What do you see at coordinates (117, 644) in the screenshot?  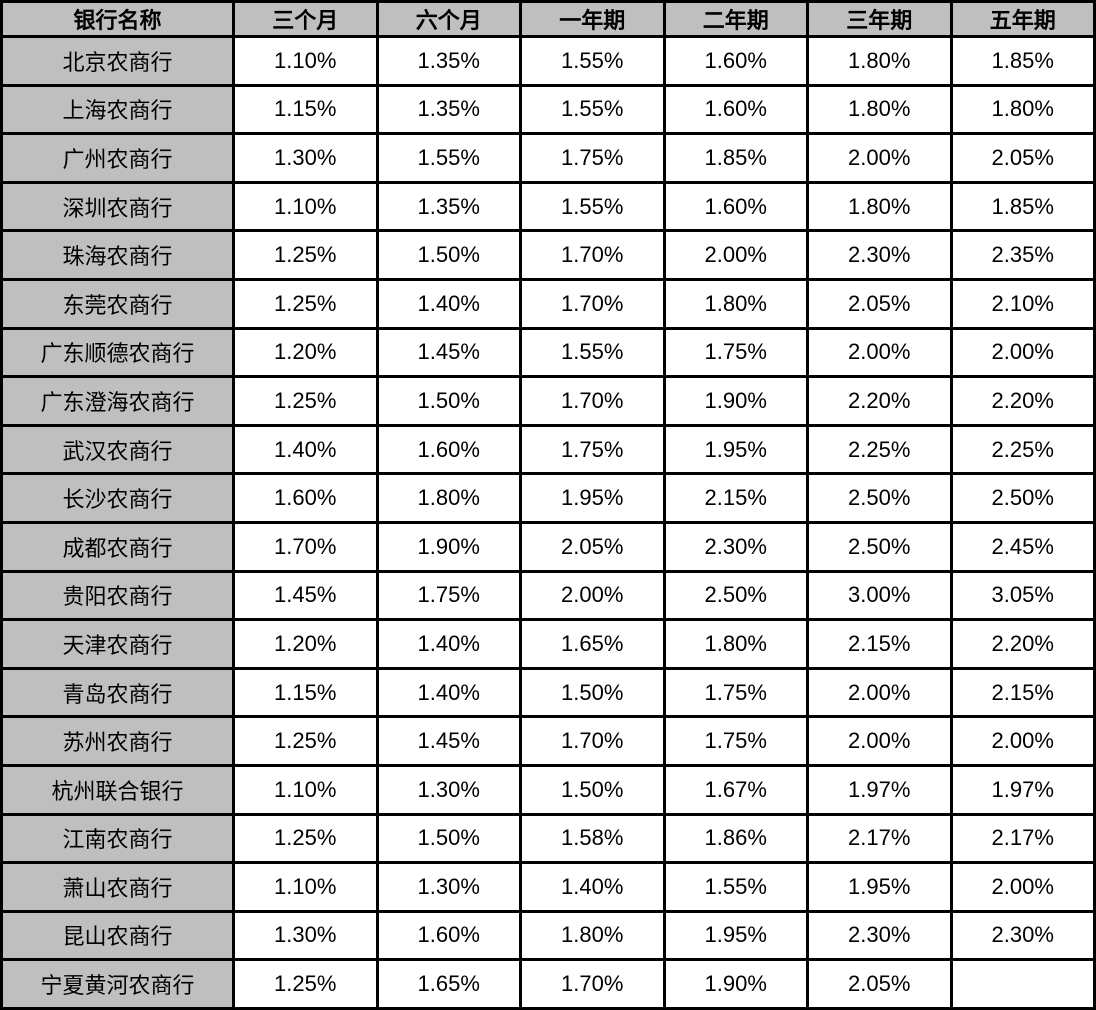 I see `bank-name-cell: 天津农商行` at bounding box center [117, 644].